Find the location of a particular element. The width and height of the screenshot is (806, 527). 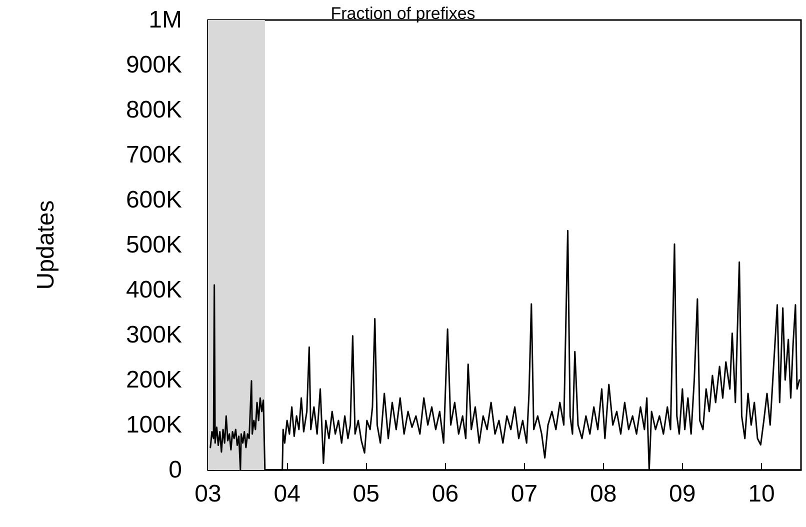

y-tick-label: 900K is located at coordinates (154, 65).